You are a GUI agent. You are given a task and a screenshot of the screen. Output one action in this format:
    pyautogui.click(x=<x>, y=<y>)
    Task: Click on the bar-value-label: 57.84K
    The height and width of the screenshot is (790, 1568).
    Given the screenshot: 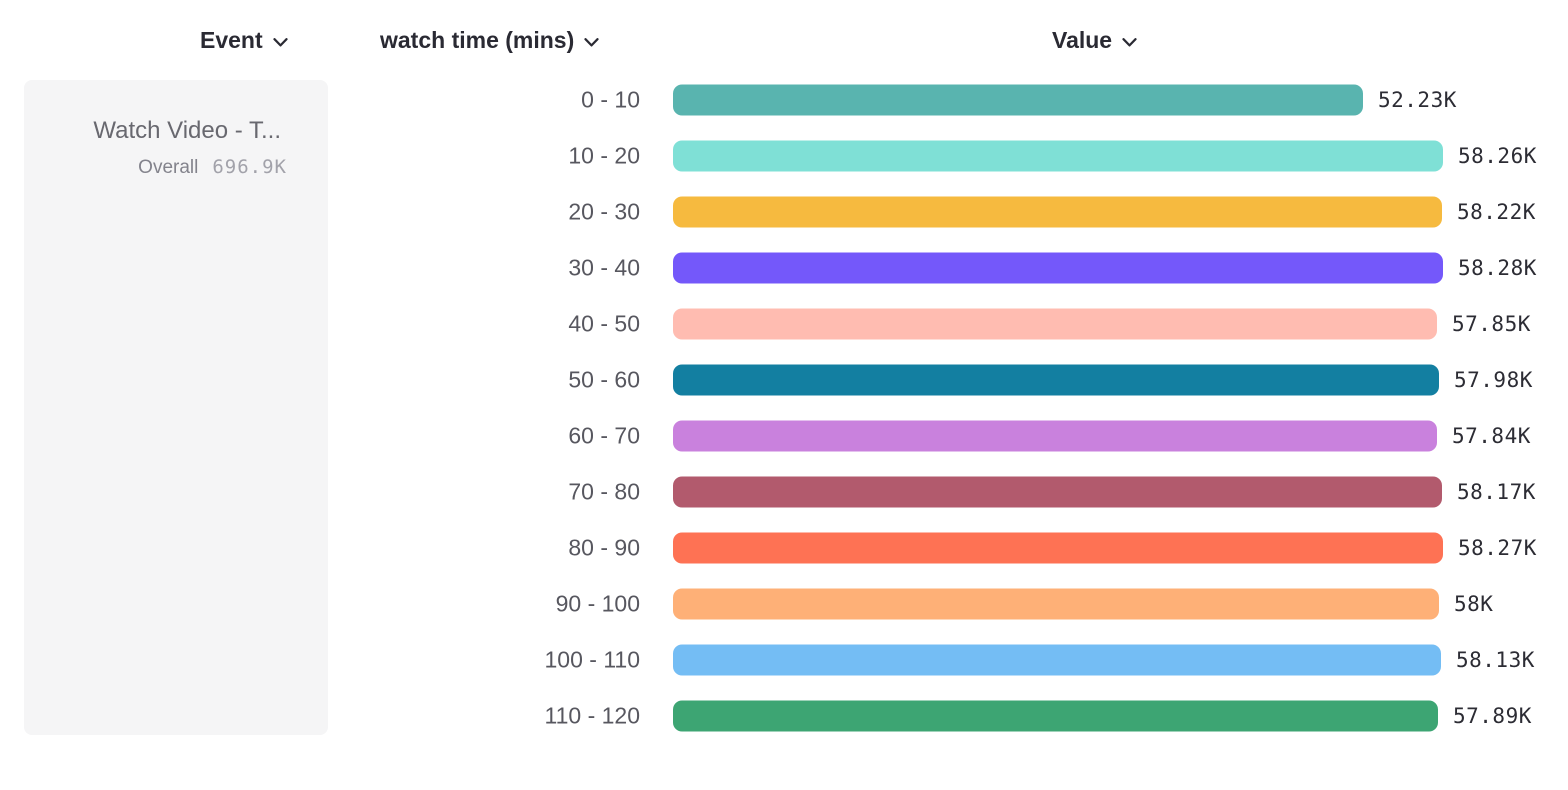 What is the action you would take?
    pyautogui.click(x=1491, y=436)
    